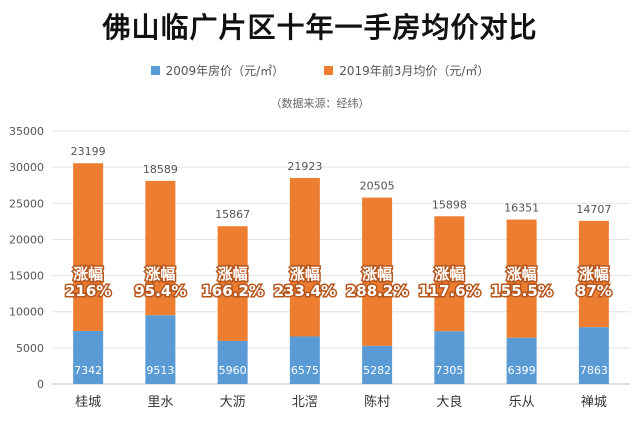 This screenshot has height=430, width=640. What do you see at coordinates (449, 402) in the screenshot?
I see `x-tick-label: 大良` at bounding box center [449, 402].